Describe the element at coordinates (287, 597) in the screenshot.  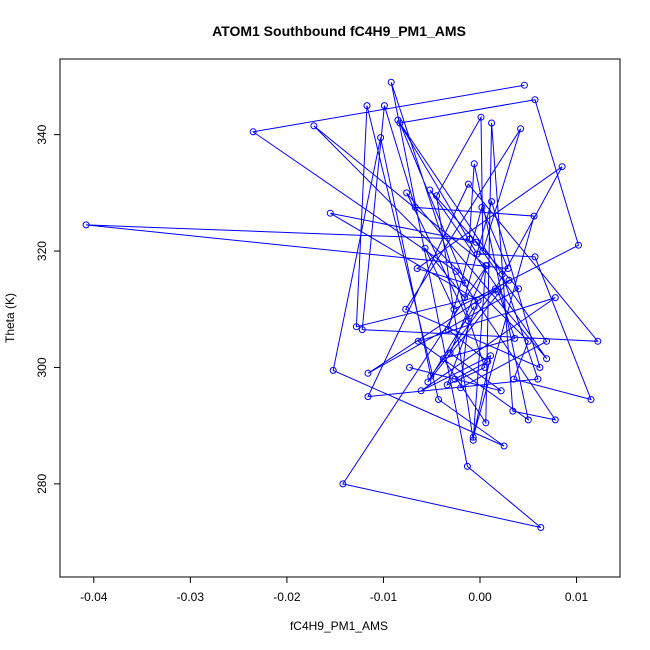
I see `x-tick-label: -0.02` at that location.